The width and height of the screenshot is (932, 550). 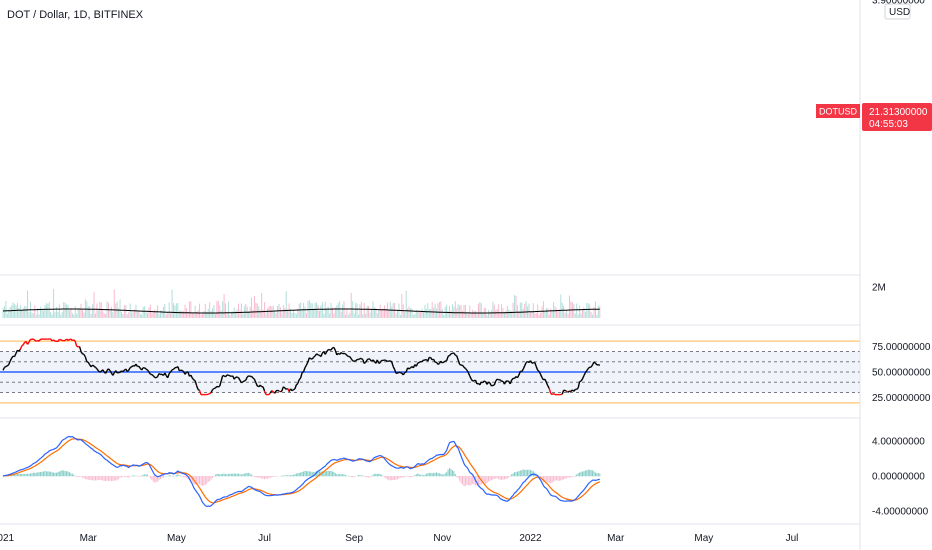 I want to click on time-tick-label: Mar, so click(x=89, y=538).